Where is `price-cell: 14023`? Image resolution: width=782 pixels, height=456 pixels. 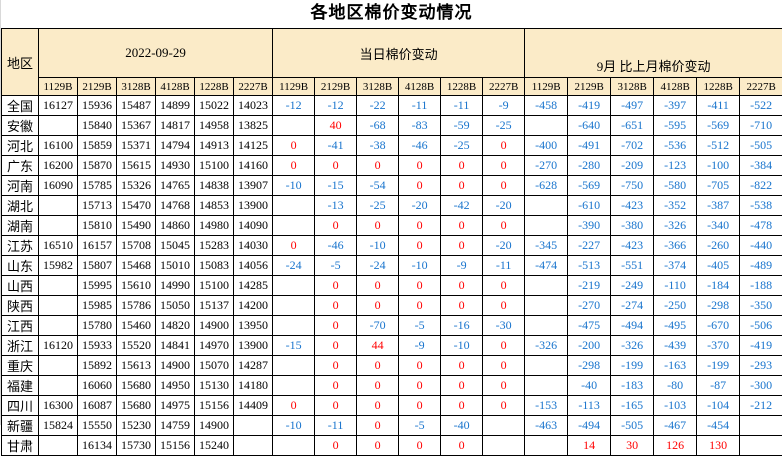 price-cell: 14023 is located at coordinates (253, 106).